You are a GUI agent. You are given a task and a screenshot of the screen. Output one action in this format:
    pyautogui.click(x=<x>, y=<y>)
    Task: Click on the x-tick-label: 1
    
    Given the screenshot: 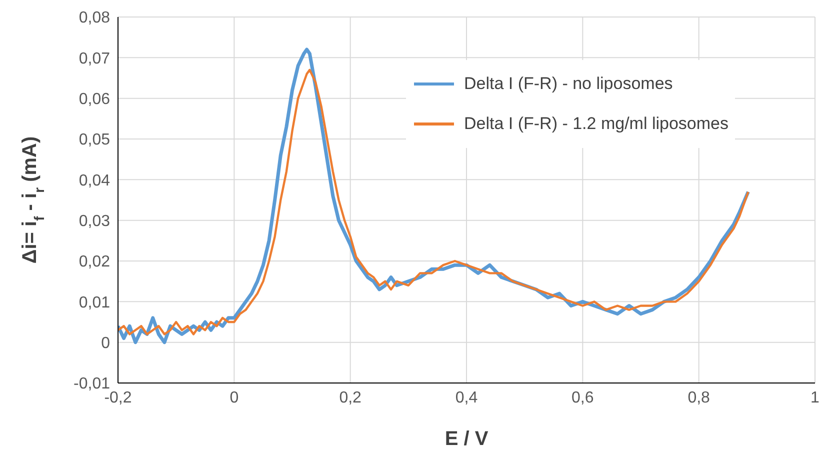 What is the action you would take?
    pyautogui.click(x=815, y=397)
    